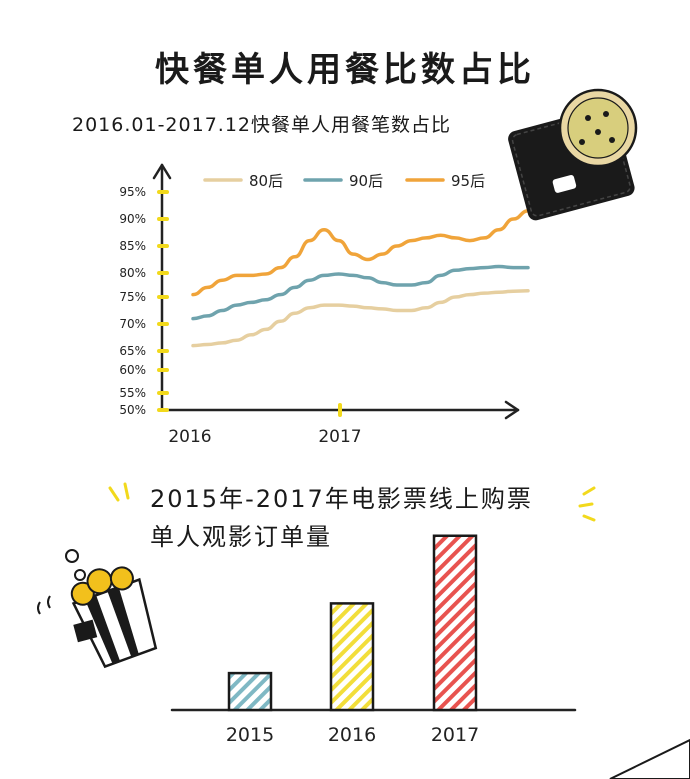 The image size is (690, 779). Describe the element at coordinates (250, 735) in the screenshot. I see `bar-category-label: 2015` at that location.